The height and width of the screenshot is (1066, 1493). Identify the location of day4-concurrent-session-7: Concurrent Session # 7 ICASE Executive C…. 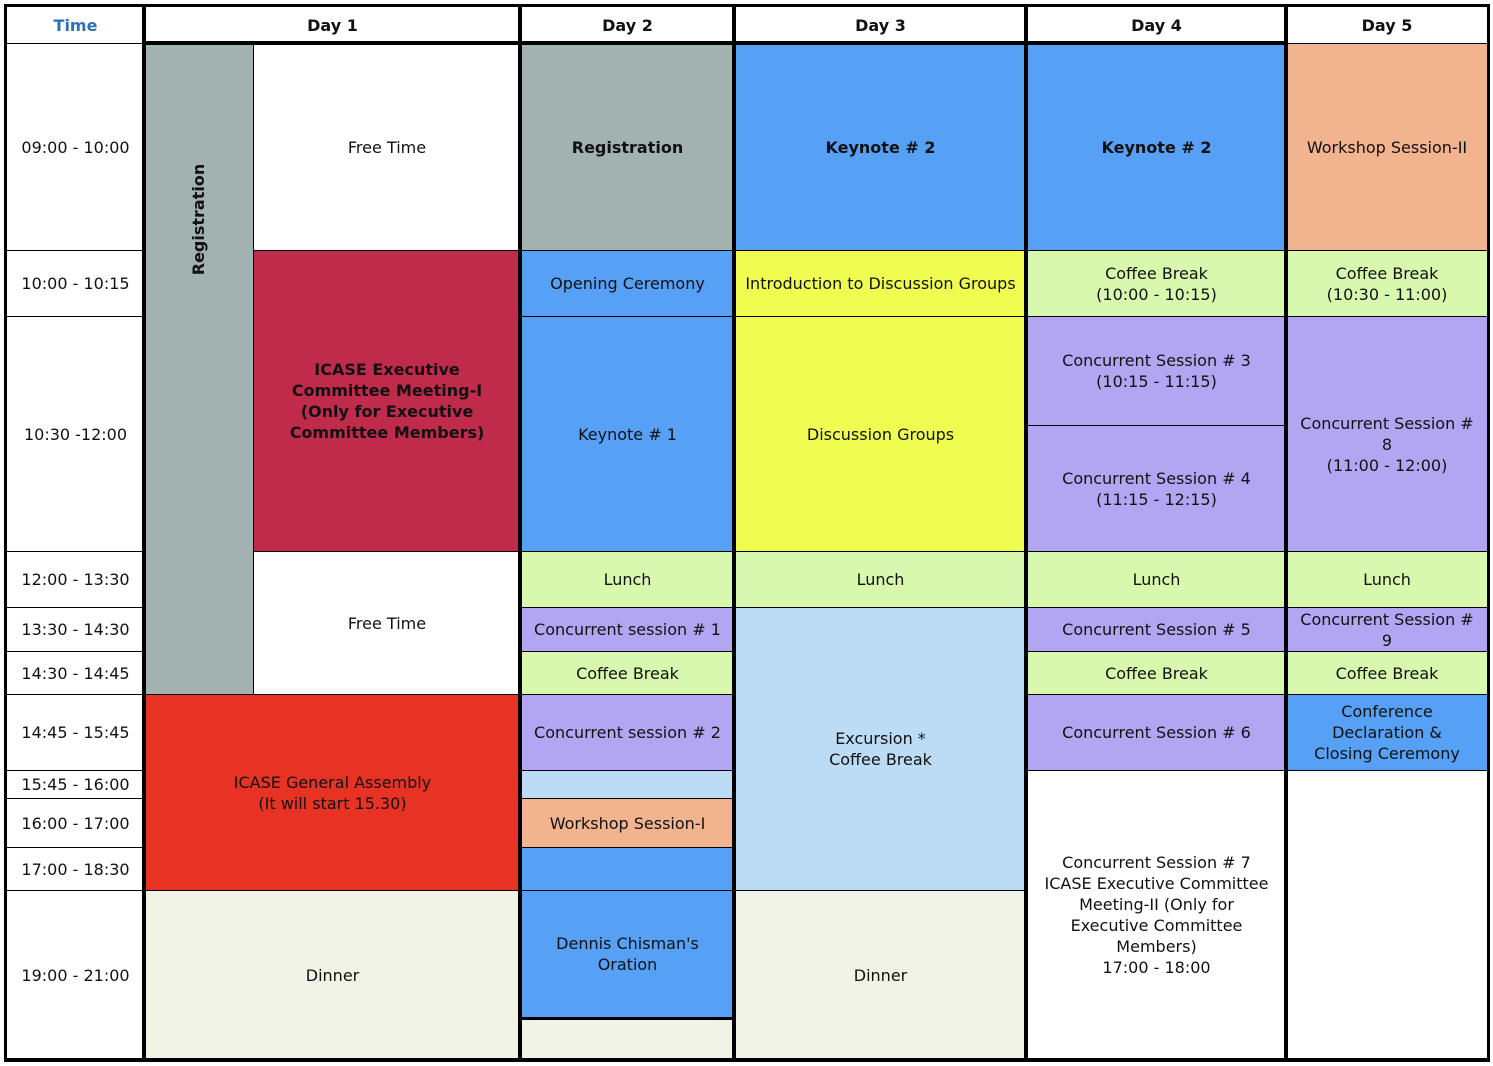
(1156, 915).